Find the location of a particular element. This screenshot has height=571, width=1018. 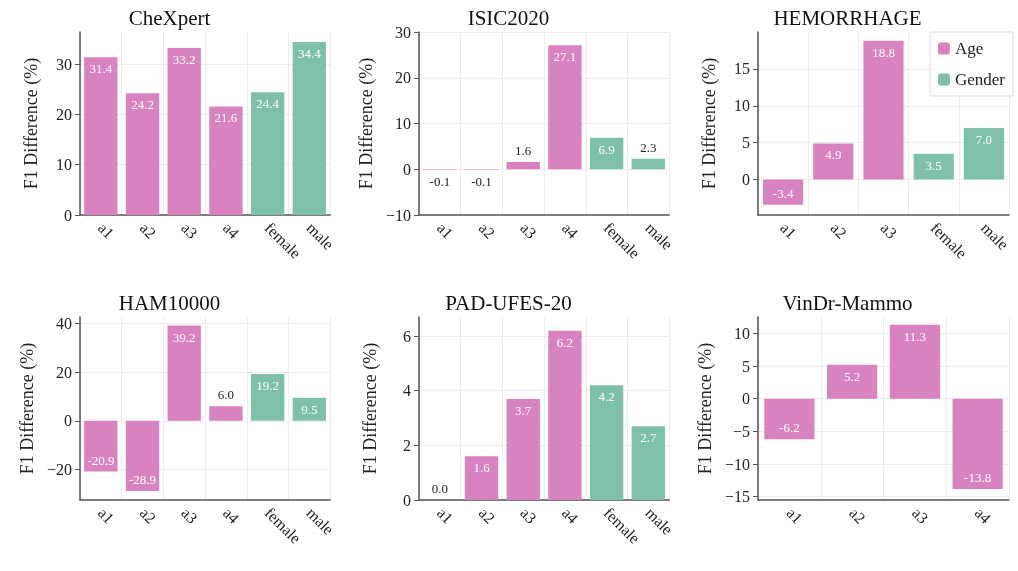

data-label: -13.8 is located at coordinates (978, 477).